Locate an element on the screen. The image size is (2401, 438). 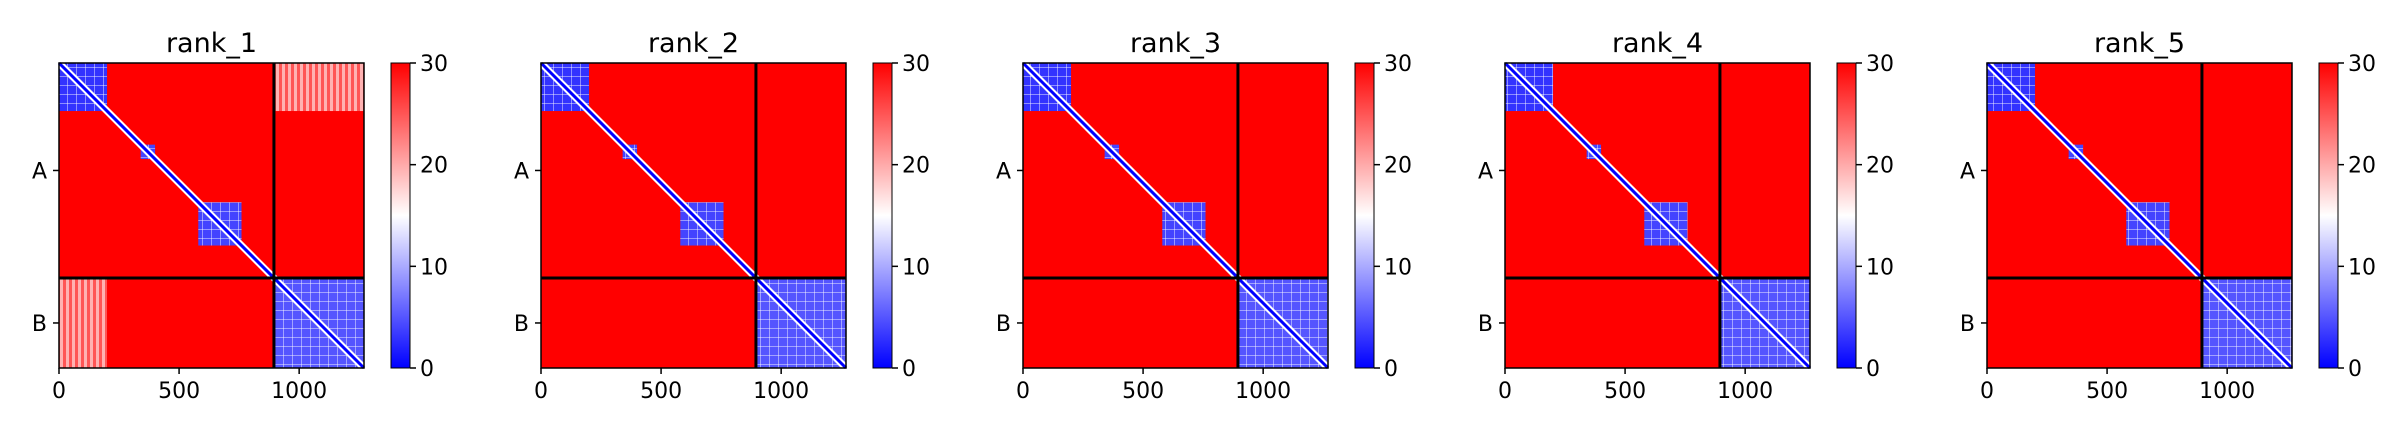
heatmap-panel-5: rank_5 0 500 1000 A B 0 10 20 30 is located at coordinates (2168, 216).